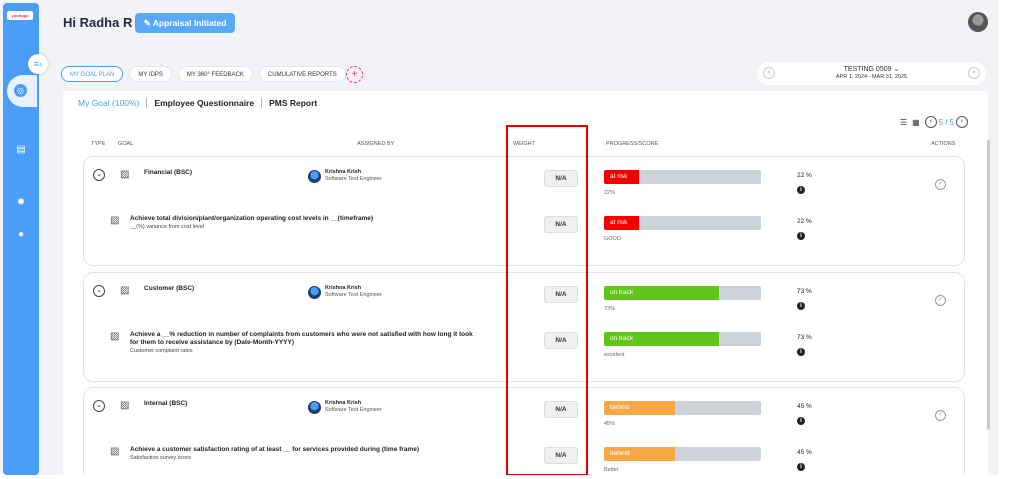 The image size is (1010, 479). What do you see at coordinates (941, 122) in the screenshot?
I see `page-current: 5` at bounding box center [941, 122].